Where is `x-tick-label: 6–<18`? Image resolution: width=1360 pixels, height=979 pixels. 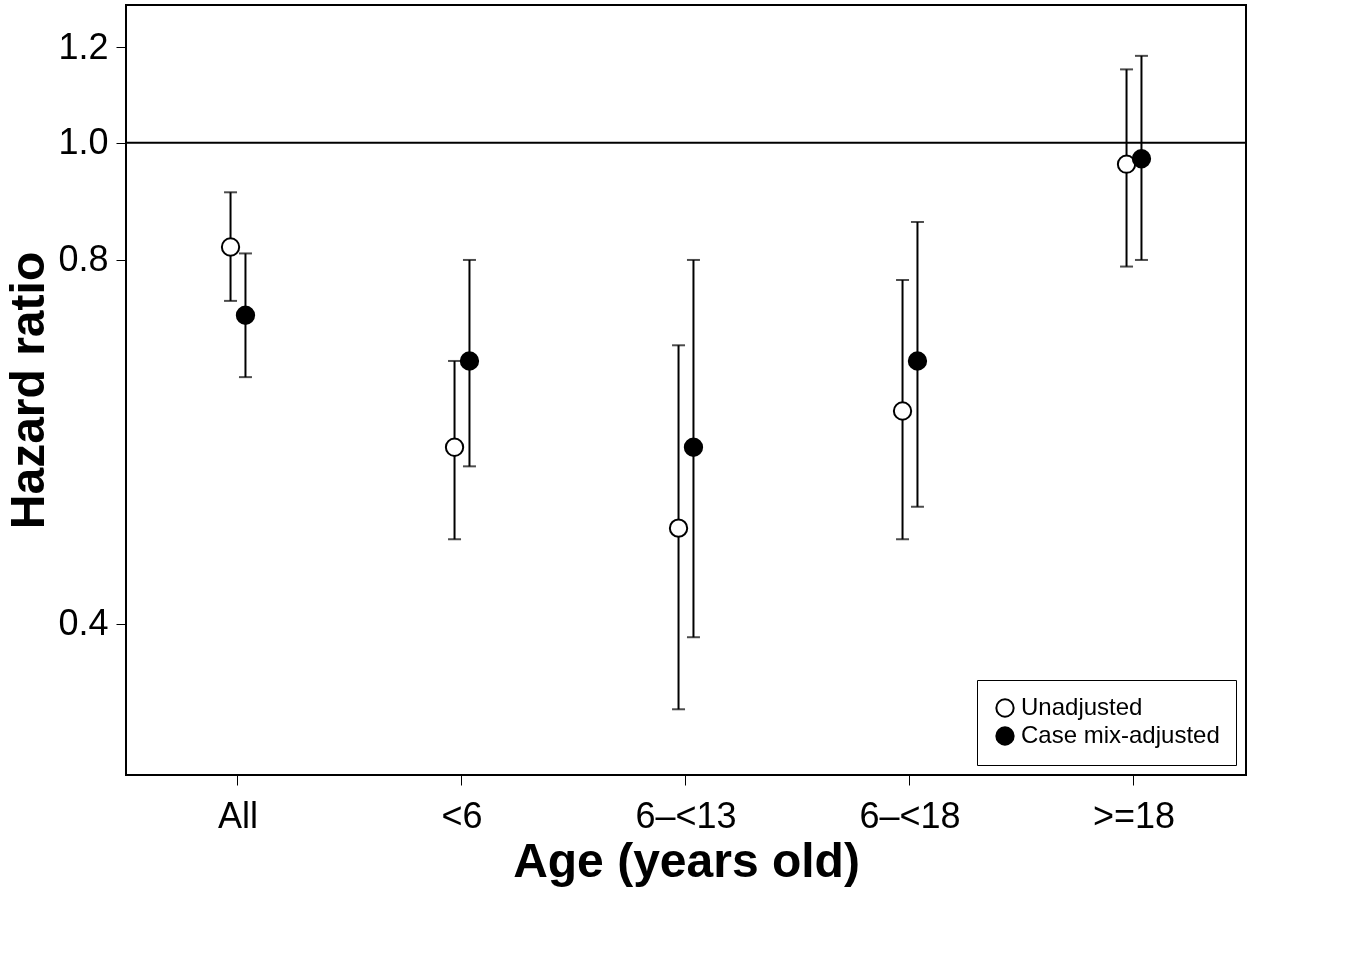
x-tick-label: 6–<18 is located at coordinates (910, 815).